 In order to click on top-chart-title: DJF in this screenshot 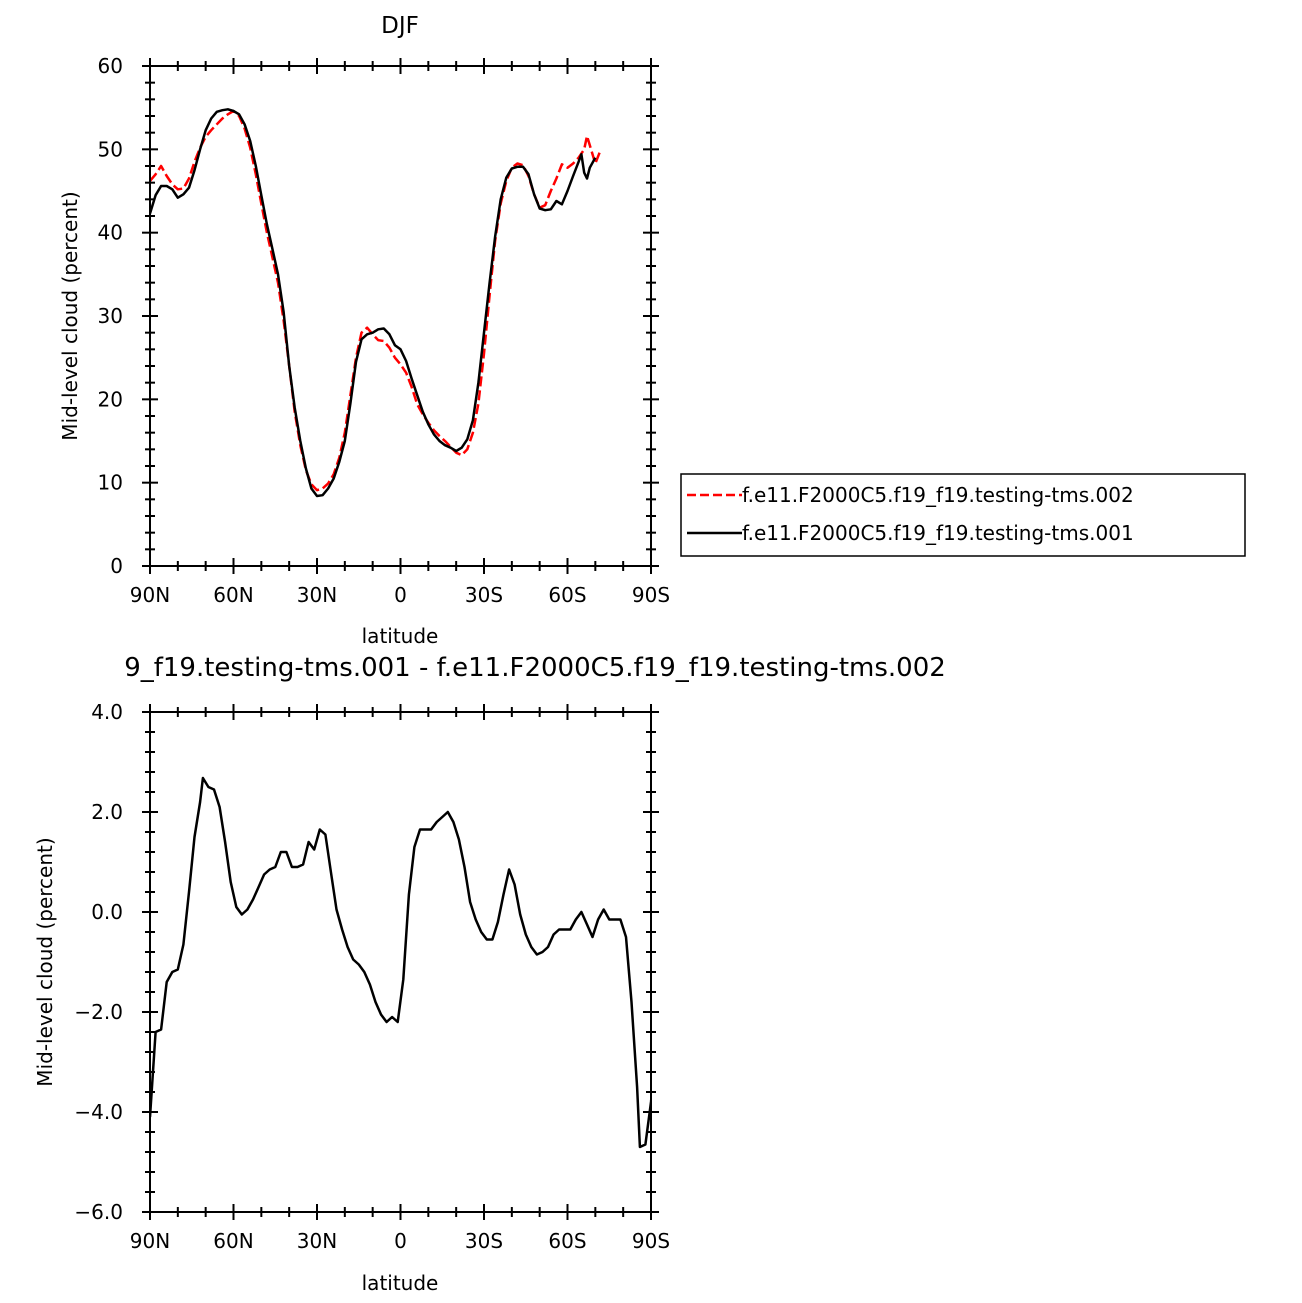, I will do `click(400, 26)`.